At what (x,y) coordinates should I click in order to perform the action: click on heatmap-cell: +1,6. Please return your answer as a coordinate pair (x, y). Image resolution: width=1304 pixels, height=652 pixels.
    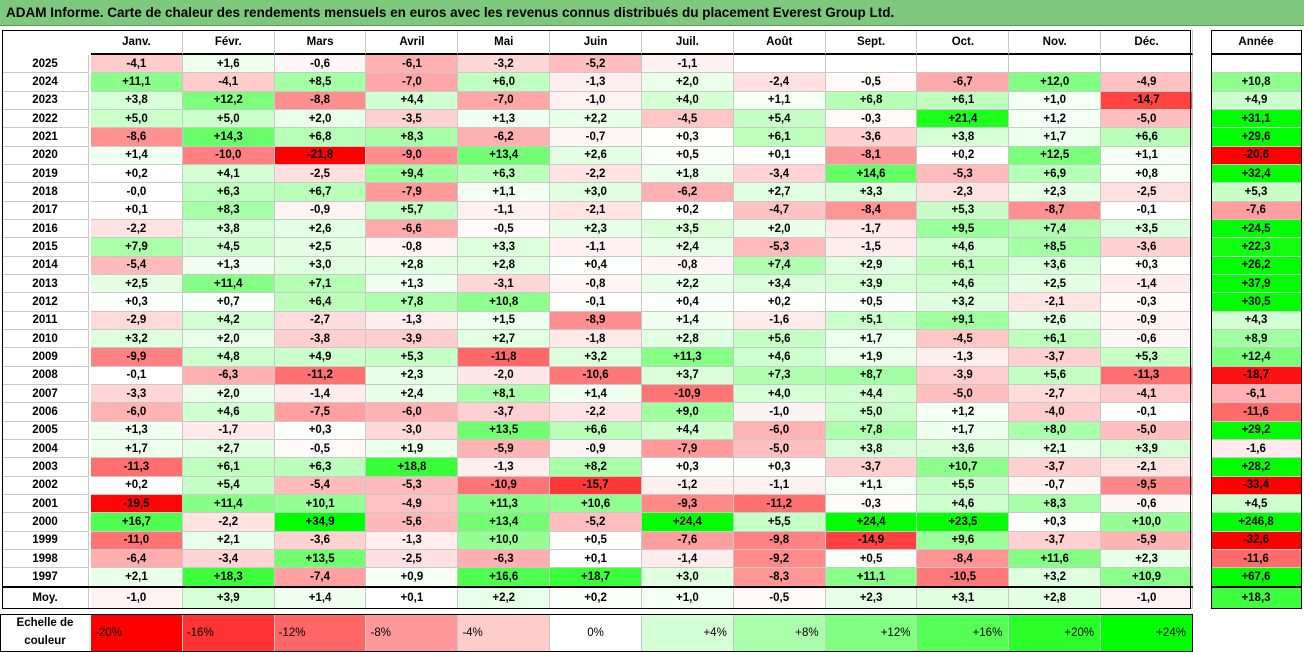
    Looking at the image, I should click on (228, 64).